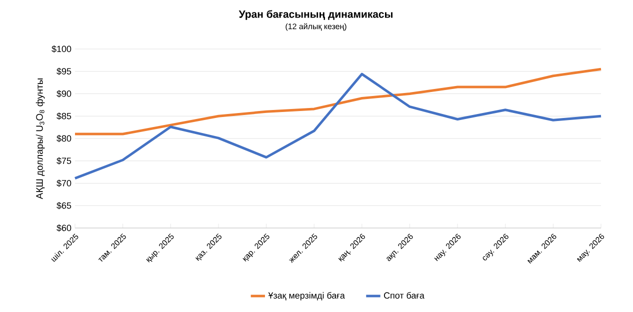 The height and width of the screenshot is (312, 633). Describe the element at coordinates (64, 138) in the screenshot. I see `y-tick-label: $80` at that location.